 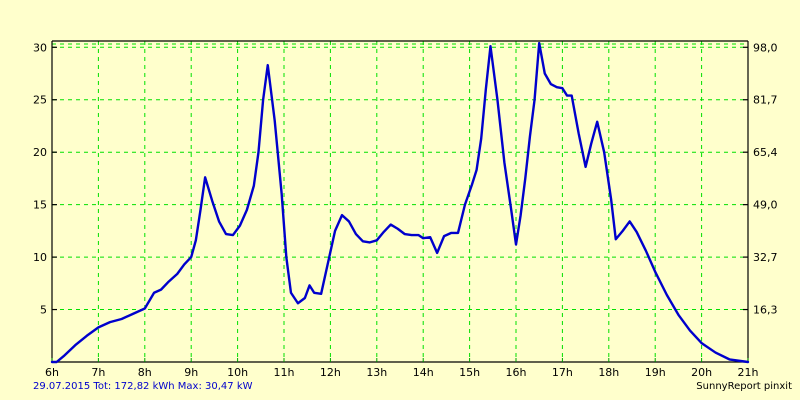 What do you see at coordinates (608, 372) in the screenshot?
I see `x-axis-tick-label: 18h` at bounding box center [608, 372].